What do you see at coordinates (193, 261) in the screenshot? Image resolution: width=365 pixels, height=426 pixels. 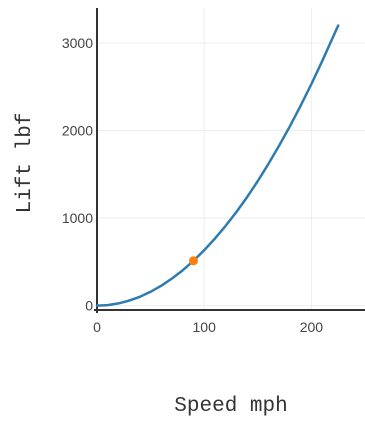 I see `highlight-point` at bounding box center [193, 261].